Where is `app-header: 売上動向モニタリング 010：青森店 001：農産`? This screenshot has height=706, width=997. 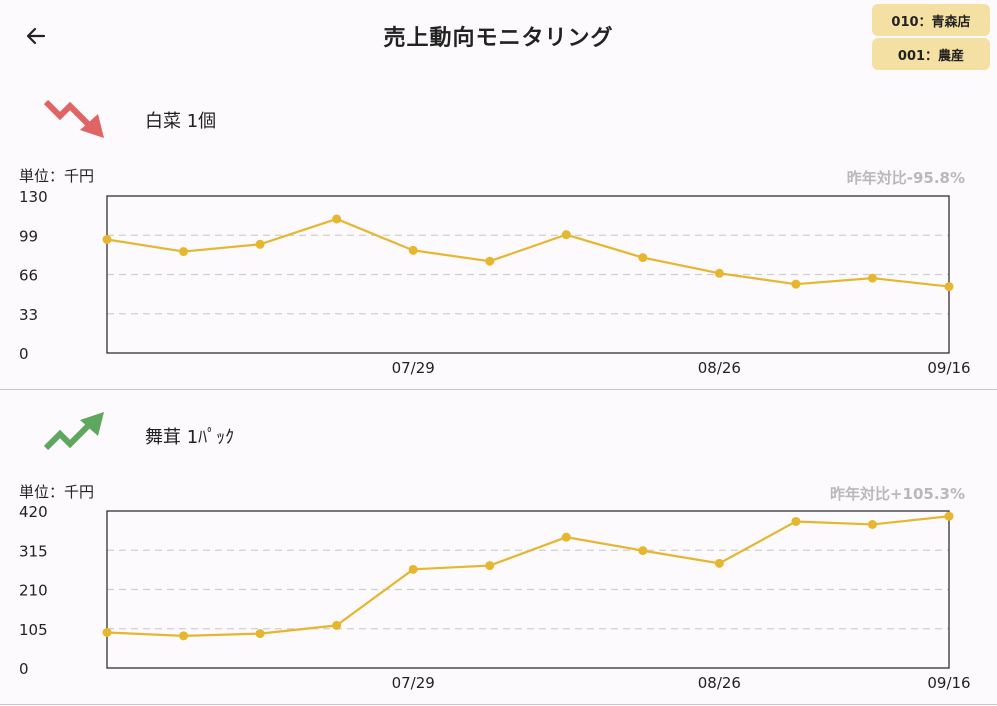 app-header: 売上動向モニタリング 010：青森店 001：農産 is located at coordinates (498, 40).